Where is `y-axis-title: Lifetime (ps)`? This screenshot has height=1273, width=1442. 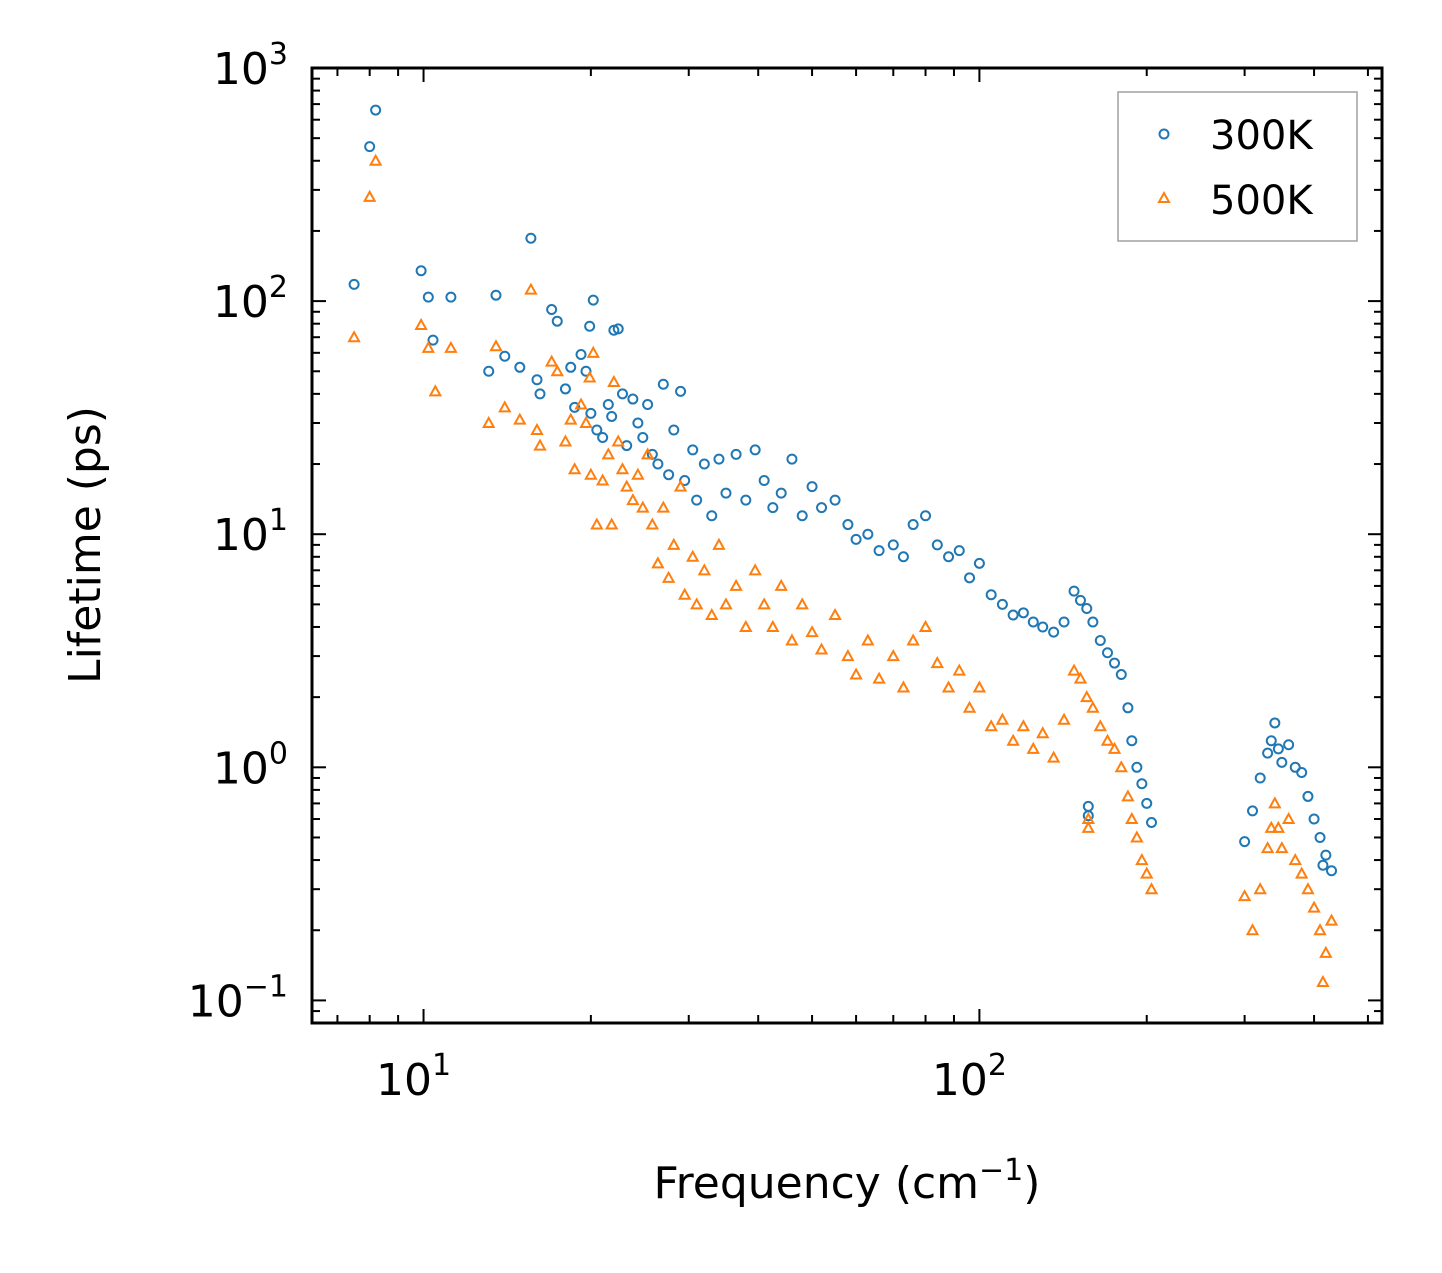 y-axis-title: Lifetime (ps) is located at coordinates (85, 545).